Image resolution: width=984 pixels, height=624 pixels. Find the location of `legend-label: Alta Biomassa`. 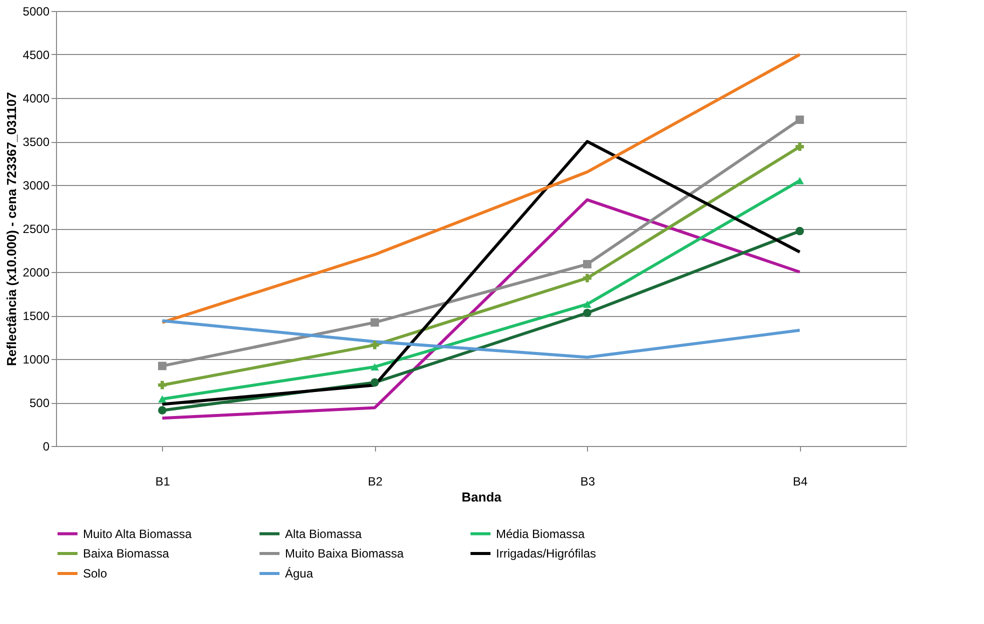

legend-label: Alta Biomassa is located at coordinates (323, 533).